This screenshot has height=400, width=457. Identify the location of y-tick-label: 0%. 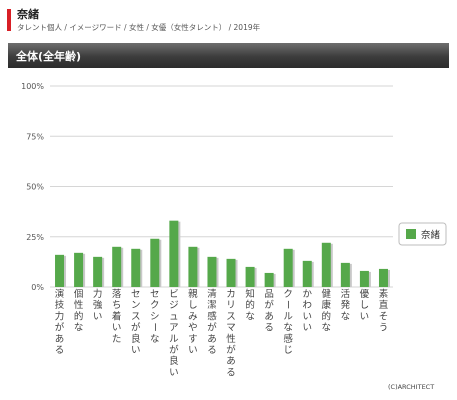
(37, 287).